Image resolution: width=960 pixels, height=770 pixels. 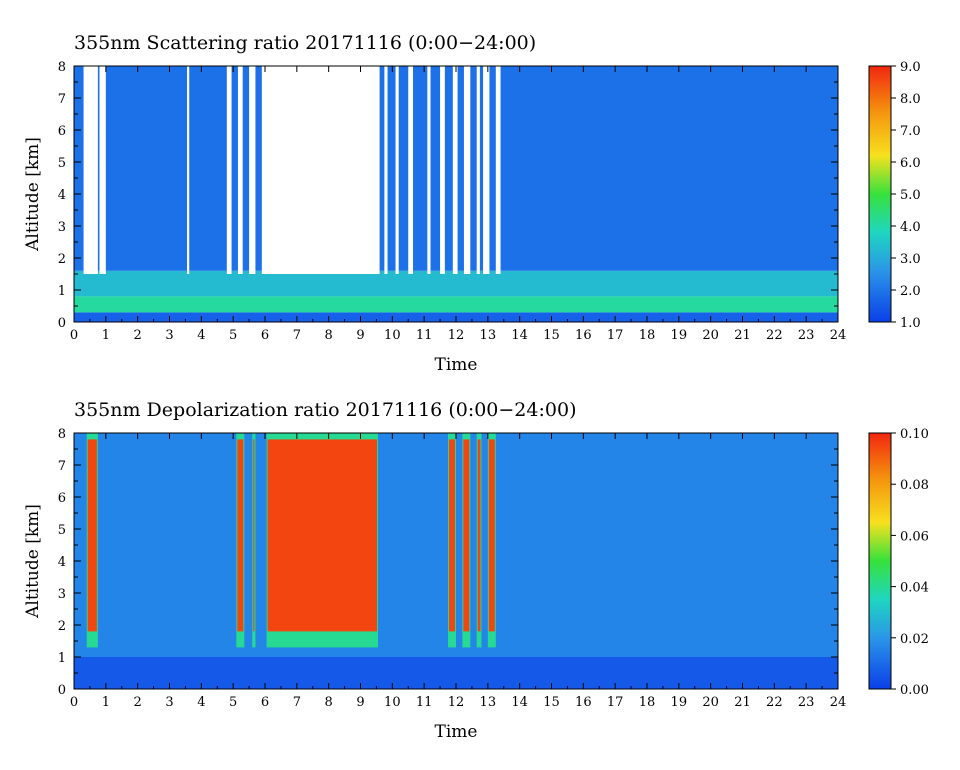 What do you see at coordinates (424, 702) in the screenshot?
I see `x-tick-label: 11` at bounding box center [424, 702].